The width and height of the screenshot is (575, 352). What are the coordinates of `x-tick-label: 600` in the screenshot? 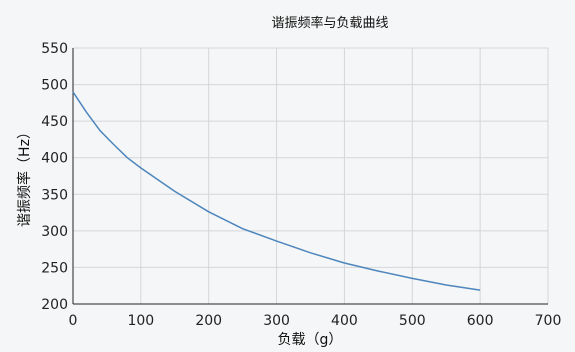 It's located at (480, 321).